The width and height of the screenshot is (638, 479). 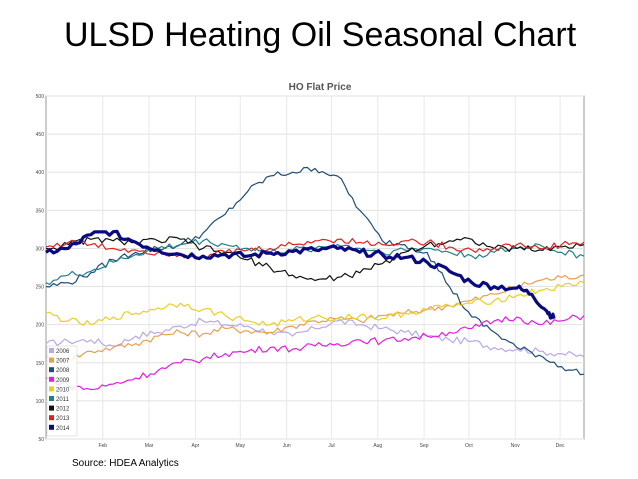 What do you see at coordinates (63, 410) in the screenshot?
I see `legend-label-2012: 2012` at bounding box center [63, 410].